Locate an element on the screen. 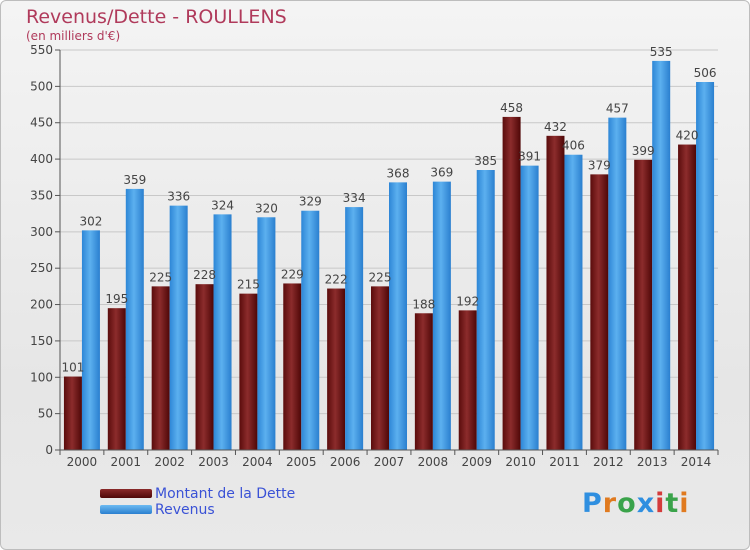 The image size is (750, 550). x-tick-label: 2001 is located at coordinates (126, 462).